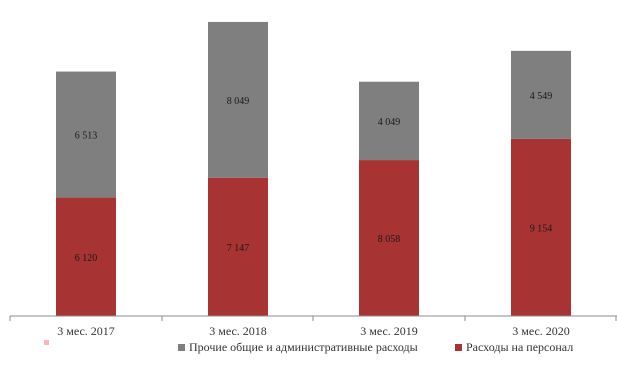 The image size is (617, 385). I want to click on legend-label-other-expenses: Прочие общие и административные расходы, so click(303, 347).